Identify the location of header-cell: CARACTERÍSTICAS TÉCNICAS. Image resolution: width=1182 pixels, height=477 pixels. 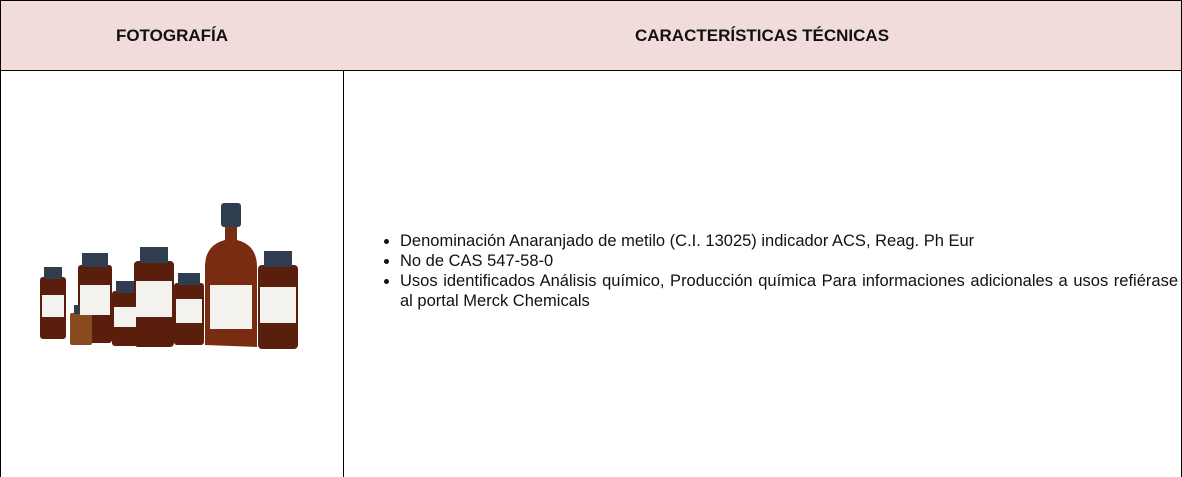
(762, 35).